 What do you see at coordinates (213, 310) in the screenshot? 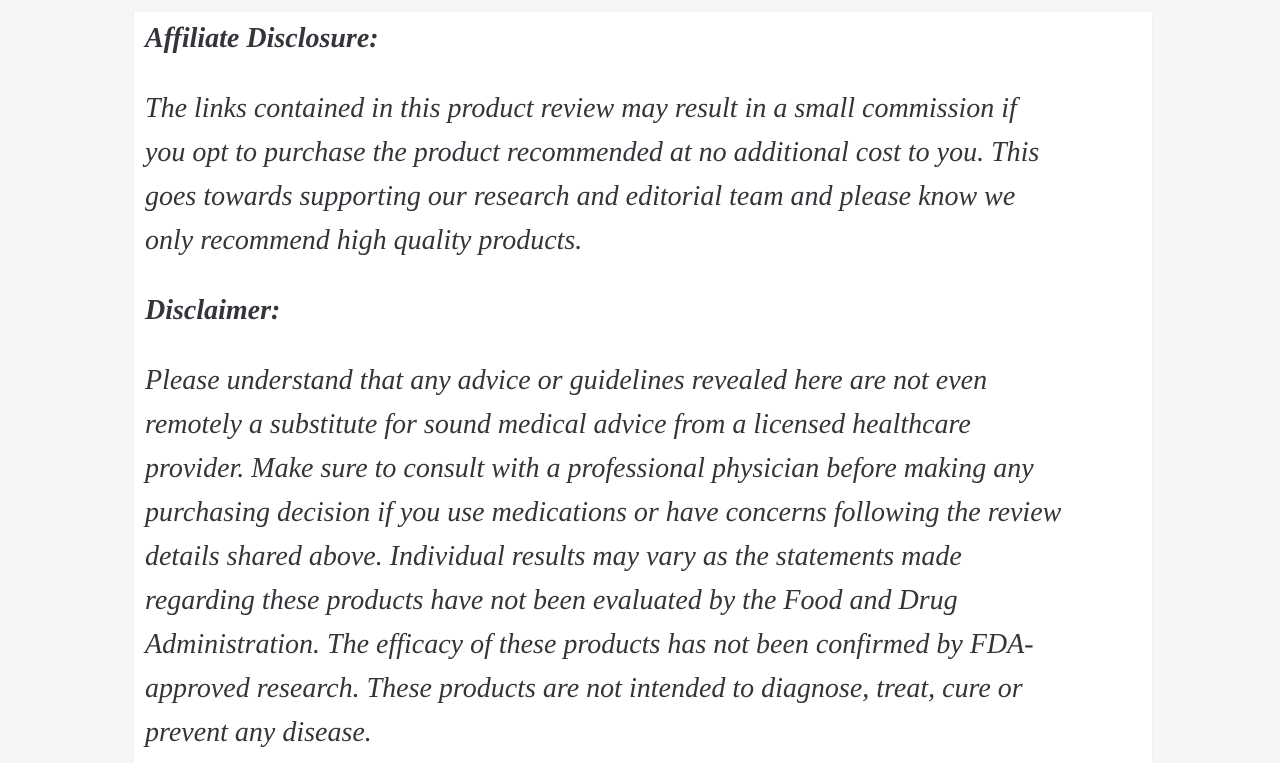
I see `disclaimer-heading: Disclaimer:` at bounding box center [213, 310].